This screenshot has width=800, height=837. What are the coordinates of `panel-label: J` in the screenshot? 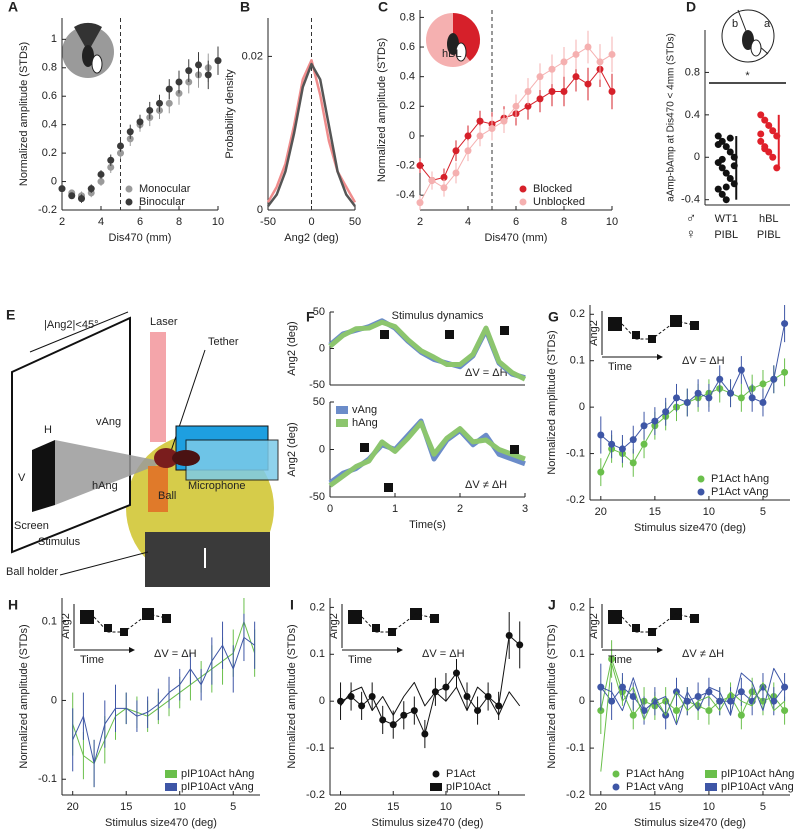 It's located at (552, 605).